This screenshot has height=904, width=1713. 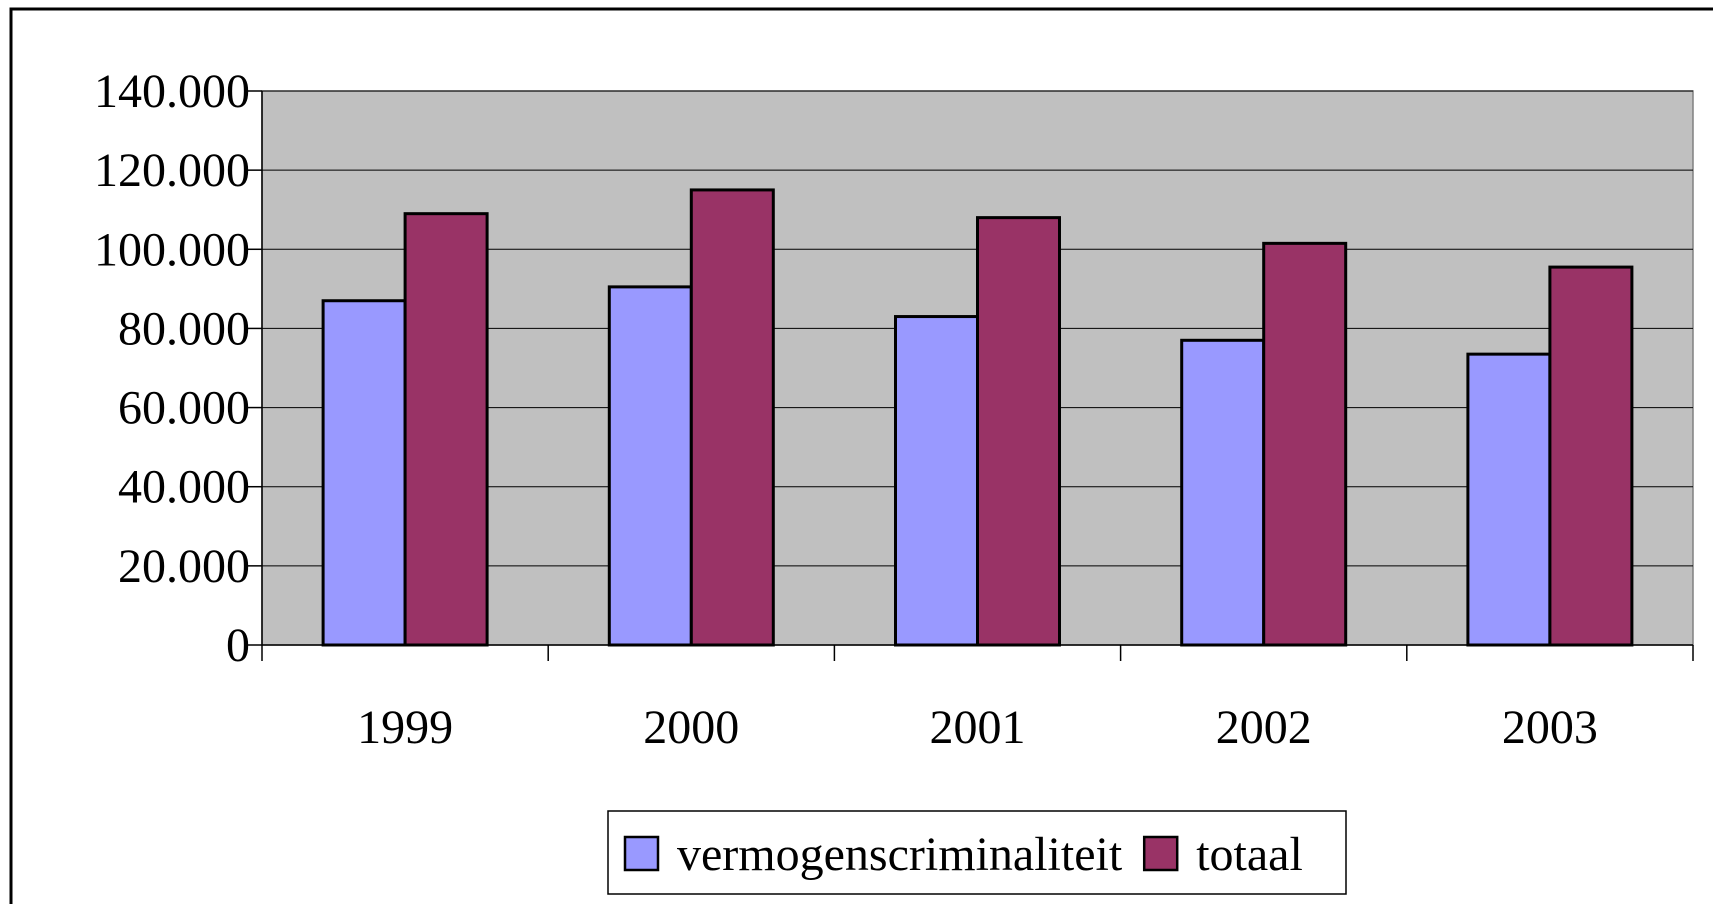 What do you see at coordinates (184, 487) in the screenshot?
I see `y-tick-label: 40.000` at bounding box center [184, 487].